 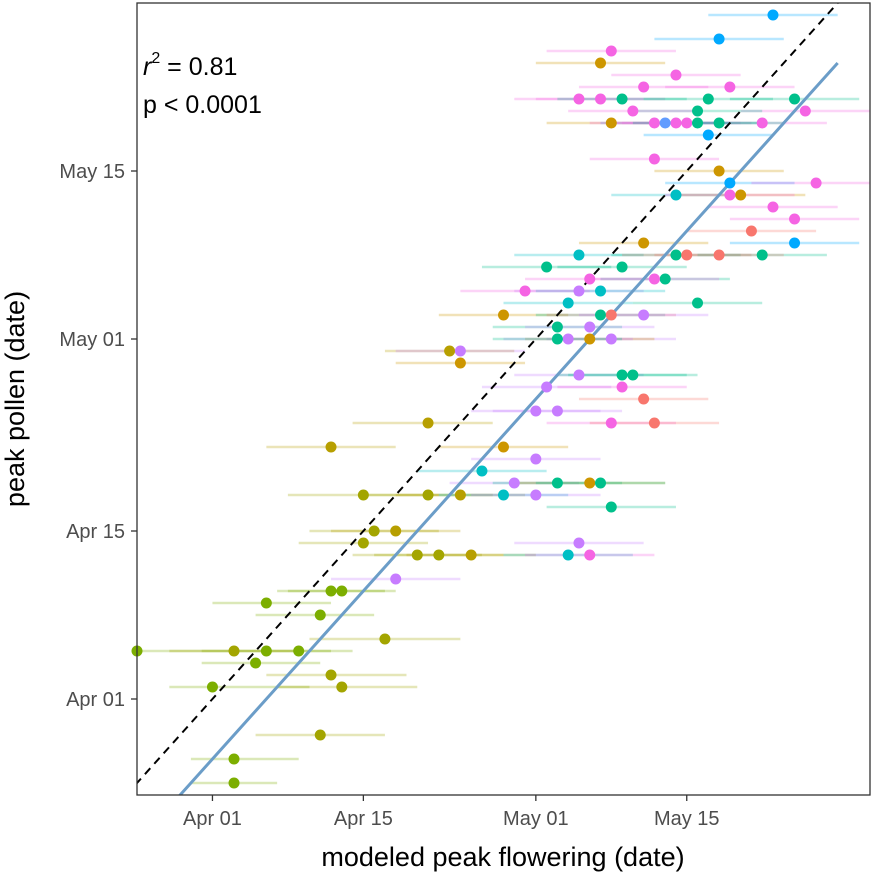 I want to click on p-value-annotation: p < 0.0001, so click(x=202, y=105).